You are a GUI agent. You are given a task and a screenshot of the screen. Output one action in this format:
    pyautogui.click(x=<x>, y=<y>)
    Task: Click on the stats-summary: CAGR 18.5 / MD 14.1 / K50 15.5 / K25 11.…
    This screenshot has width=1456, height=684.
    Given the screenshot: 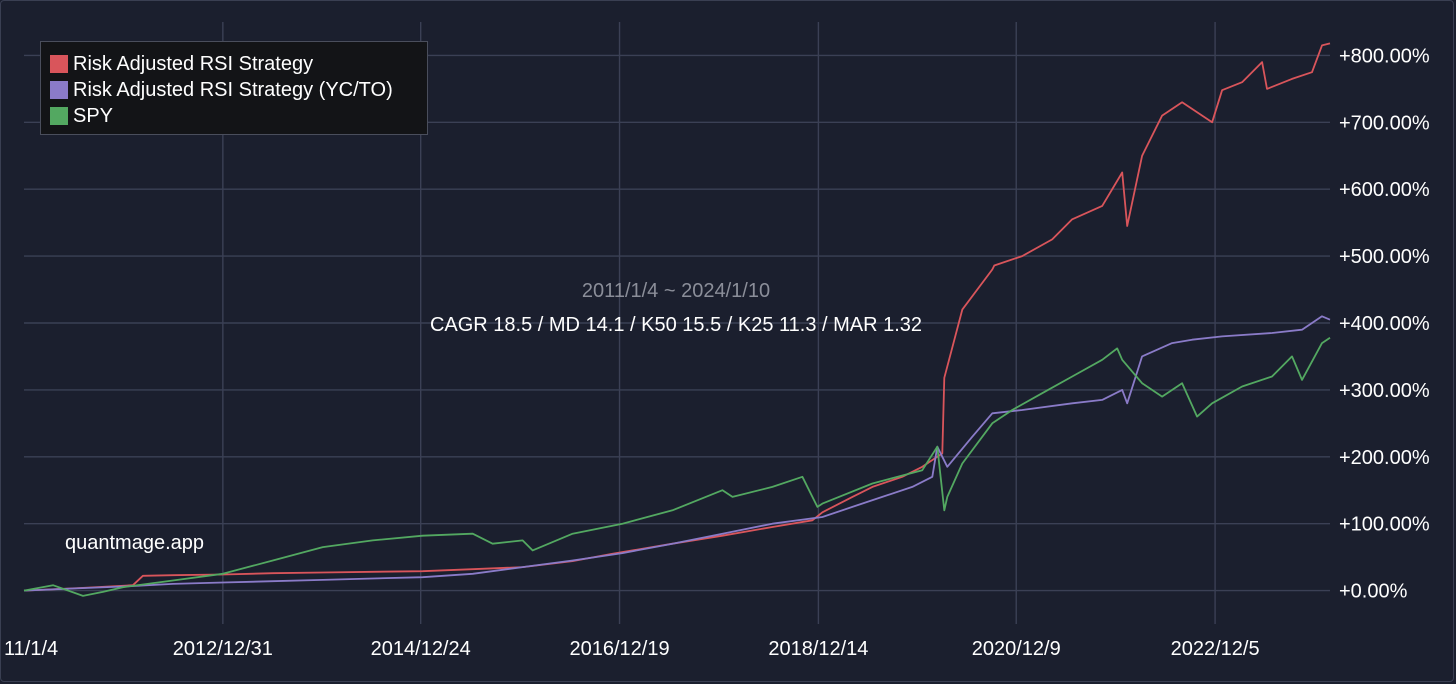 What is the action you would take?
    pyautogui.click(x=676, y=325)
    